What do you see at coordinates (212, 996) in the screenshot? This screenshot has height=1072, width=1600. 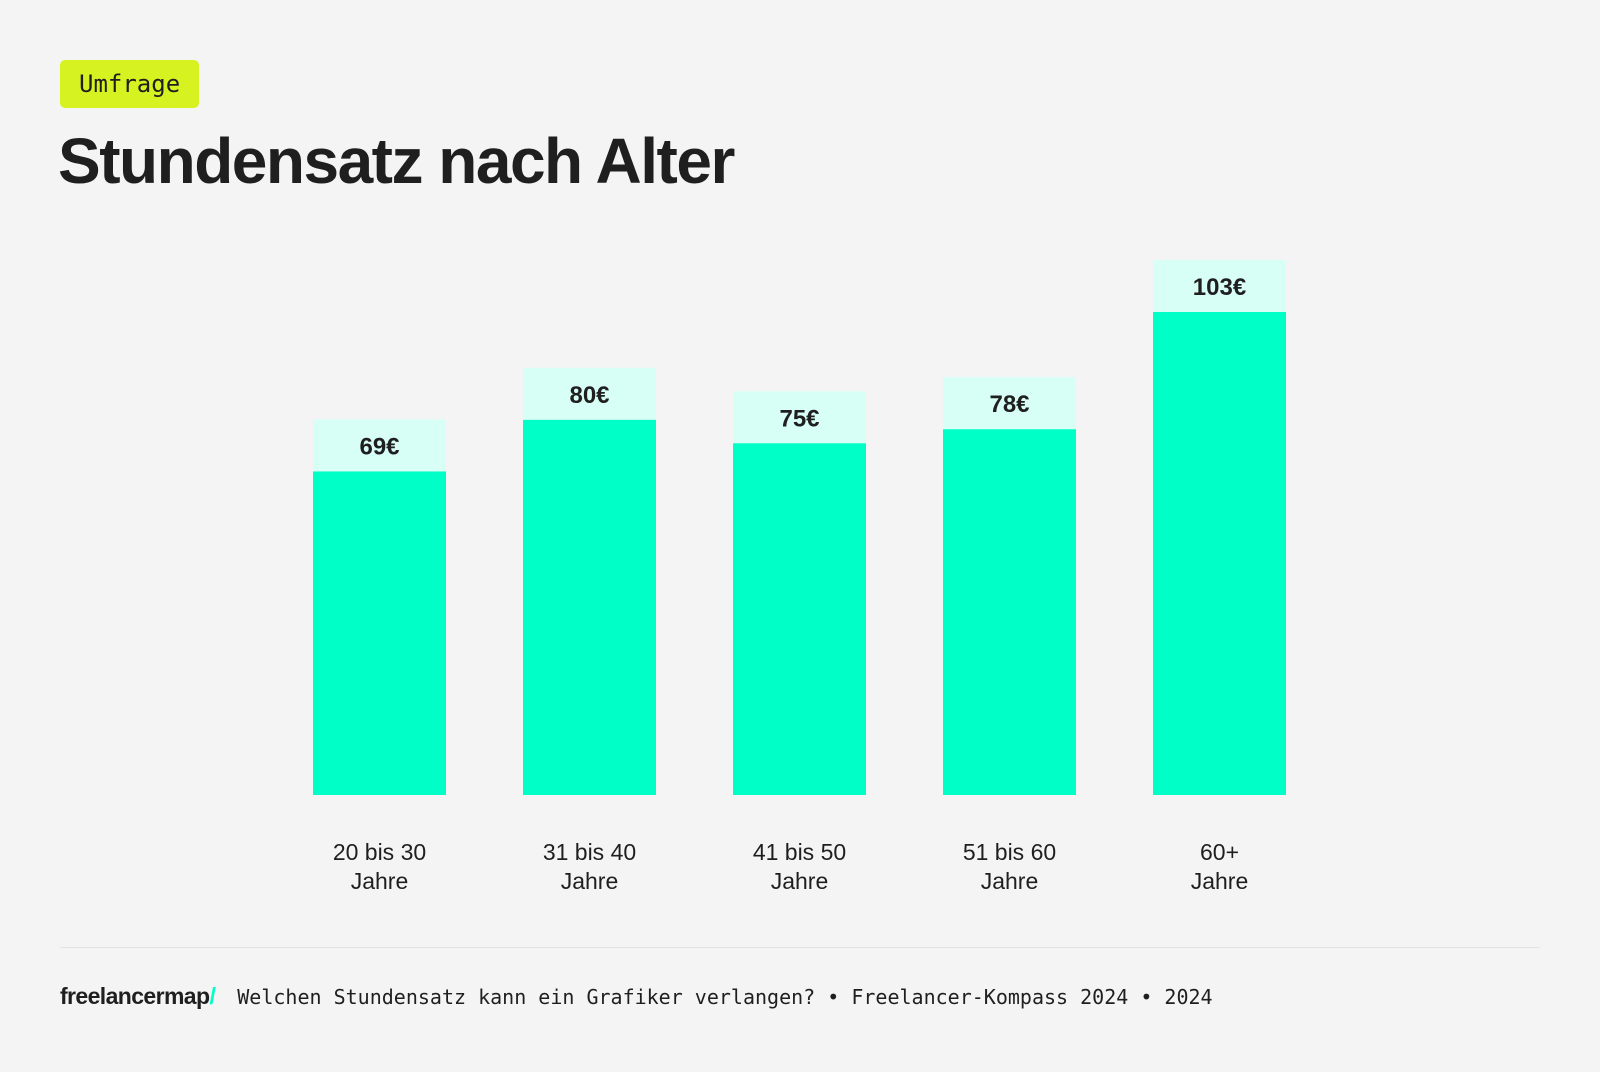 I see `logo-slash-mark: /` at bounding box center [212, 996].